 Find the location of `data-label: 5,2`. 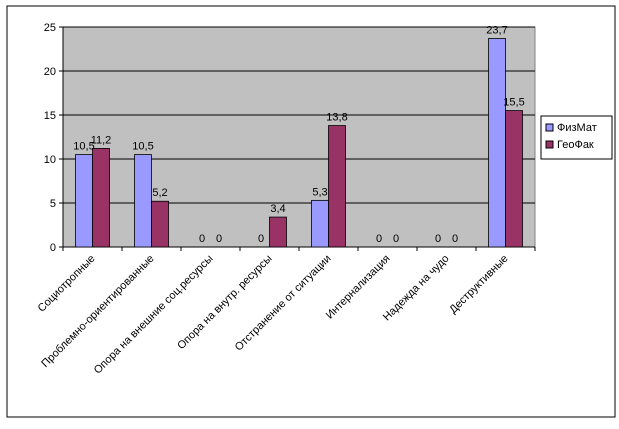

data-label: 5,2 is located at coordinates (159, 193).